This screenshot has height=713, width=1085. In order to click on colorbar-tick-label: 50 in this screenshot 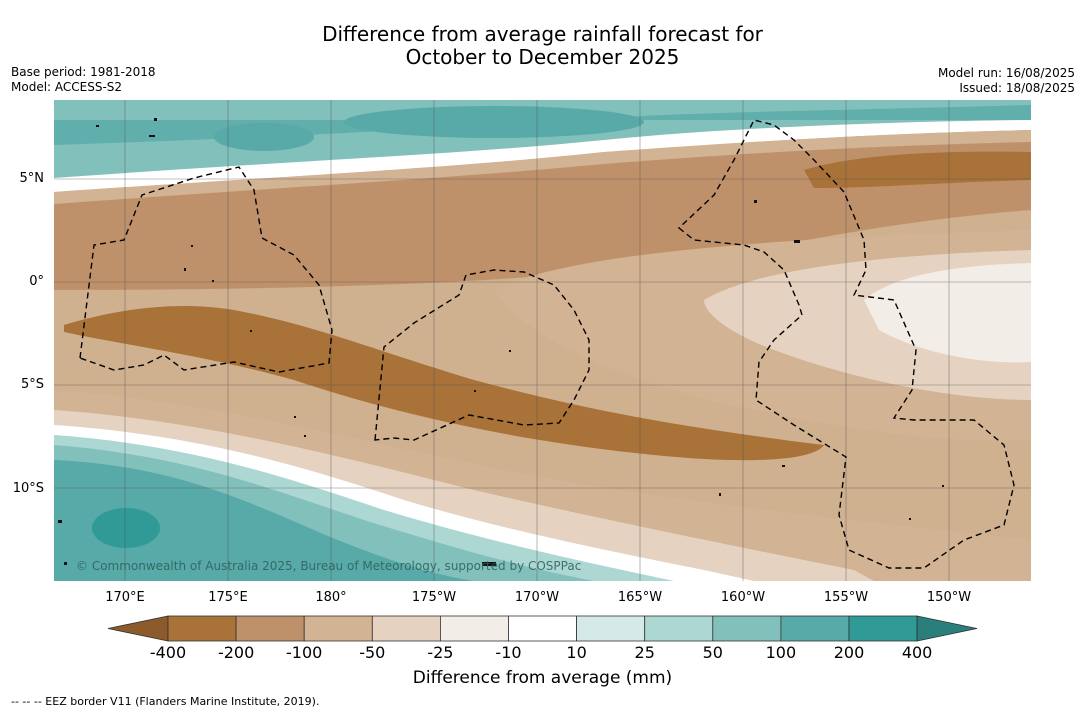, I will do `click(712, 652)`.